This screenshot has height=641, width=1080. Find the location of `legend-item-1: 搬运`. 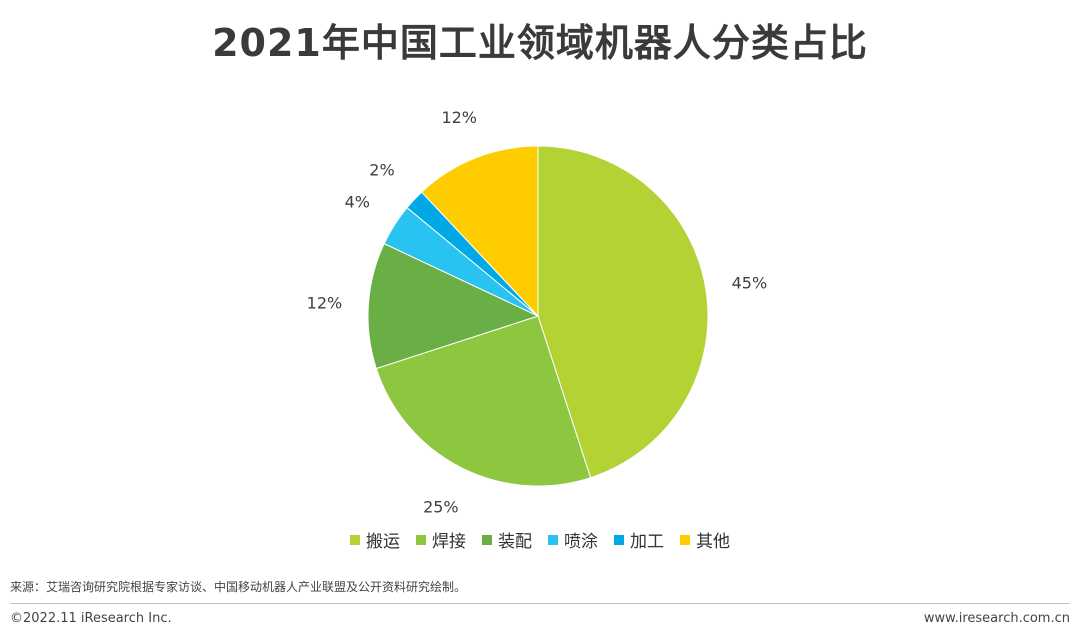

legend-item-1: 搬运 is located at coordinates (375, 539).